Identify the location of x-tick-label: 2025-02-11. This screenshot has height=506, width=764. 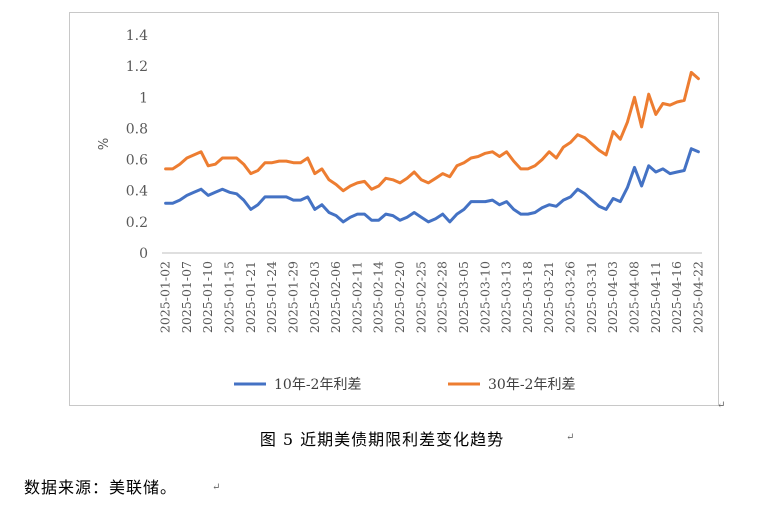
(356, 297).